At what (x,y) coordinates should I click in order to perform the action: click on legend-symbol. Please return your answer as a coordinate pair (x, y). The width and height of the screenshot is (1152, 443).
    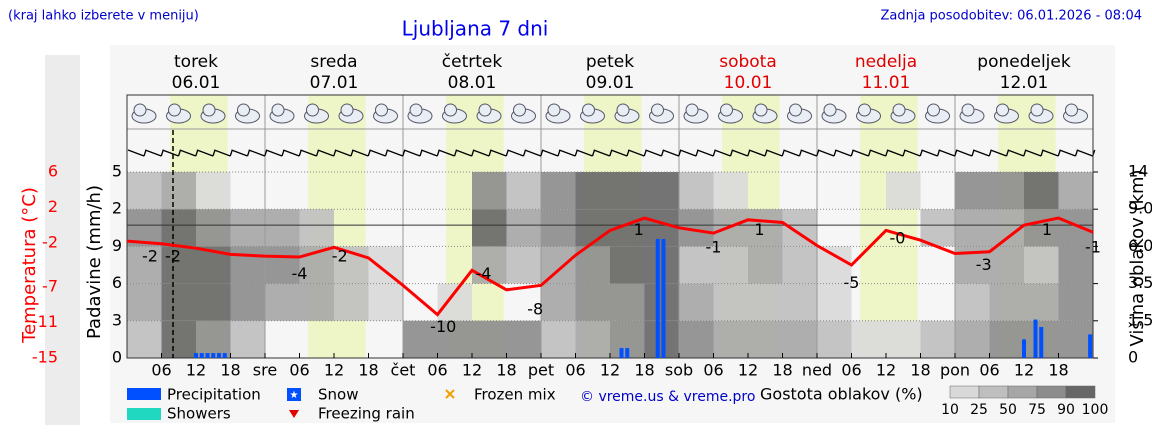
    Looking at the image, I should click on (294, 414).